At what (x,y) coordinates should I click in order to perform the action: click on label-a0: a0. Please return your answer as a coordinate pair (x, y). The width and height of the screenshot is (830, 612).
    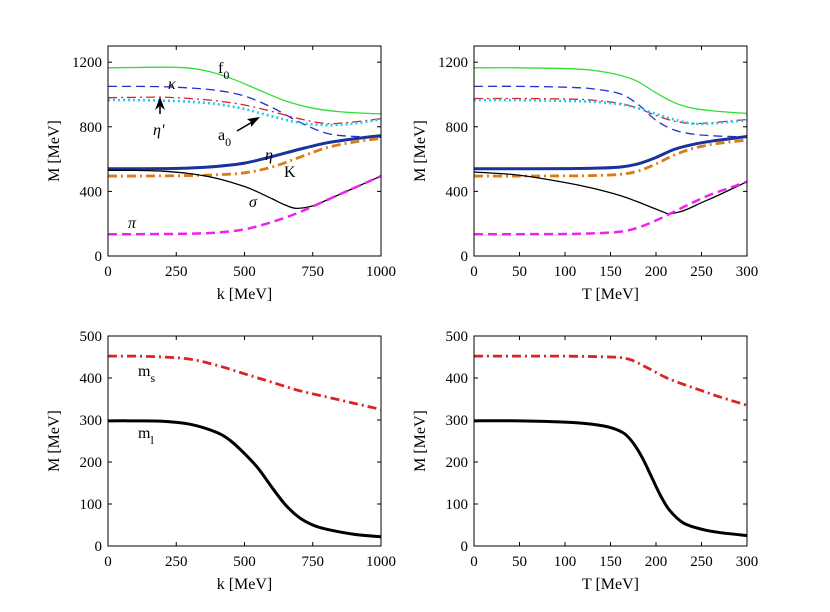
    Looking at the image, I should click on (224, 138).